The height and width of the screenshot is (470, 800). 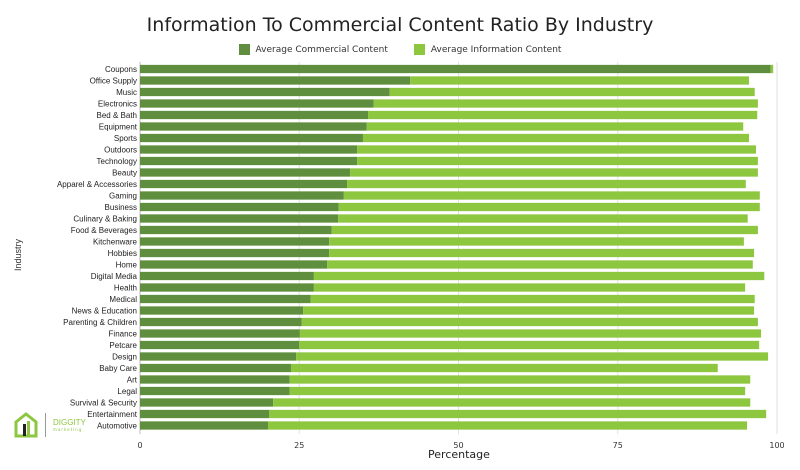 I want to click on y-tick-label: Business, so click(x=121, y=207).